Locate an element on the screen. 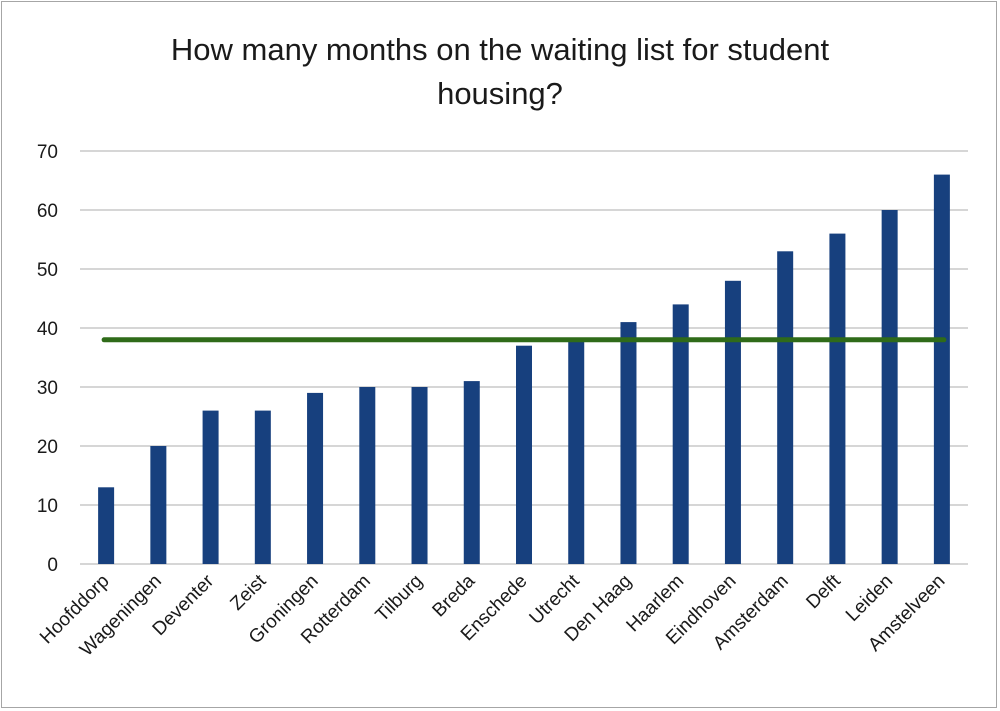 This screenshot has width=1000, height=711. y-tick-label: 30 is located at coordinates (47, 388).